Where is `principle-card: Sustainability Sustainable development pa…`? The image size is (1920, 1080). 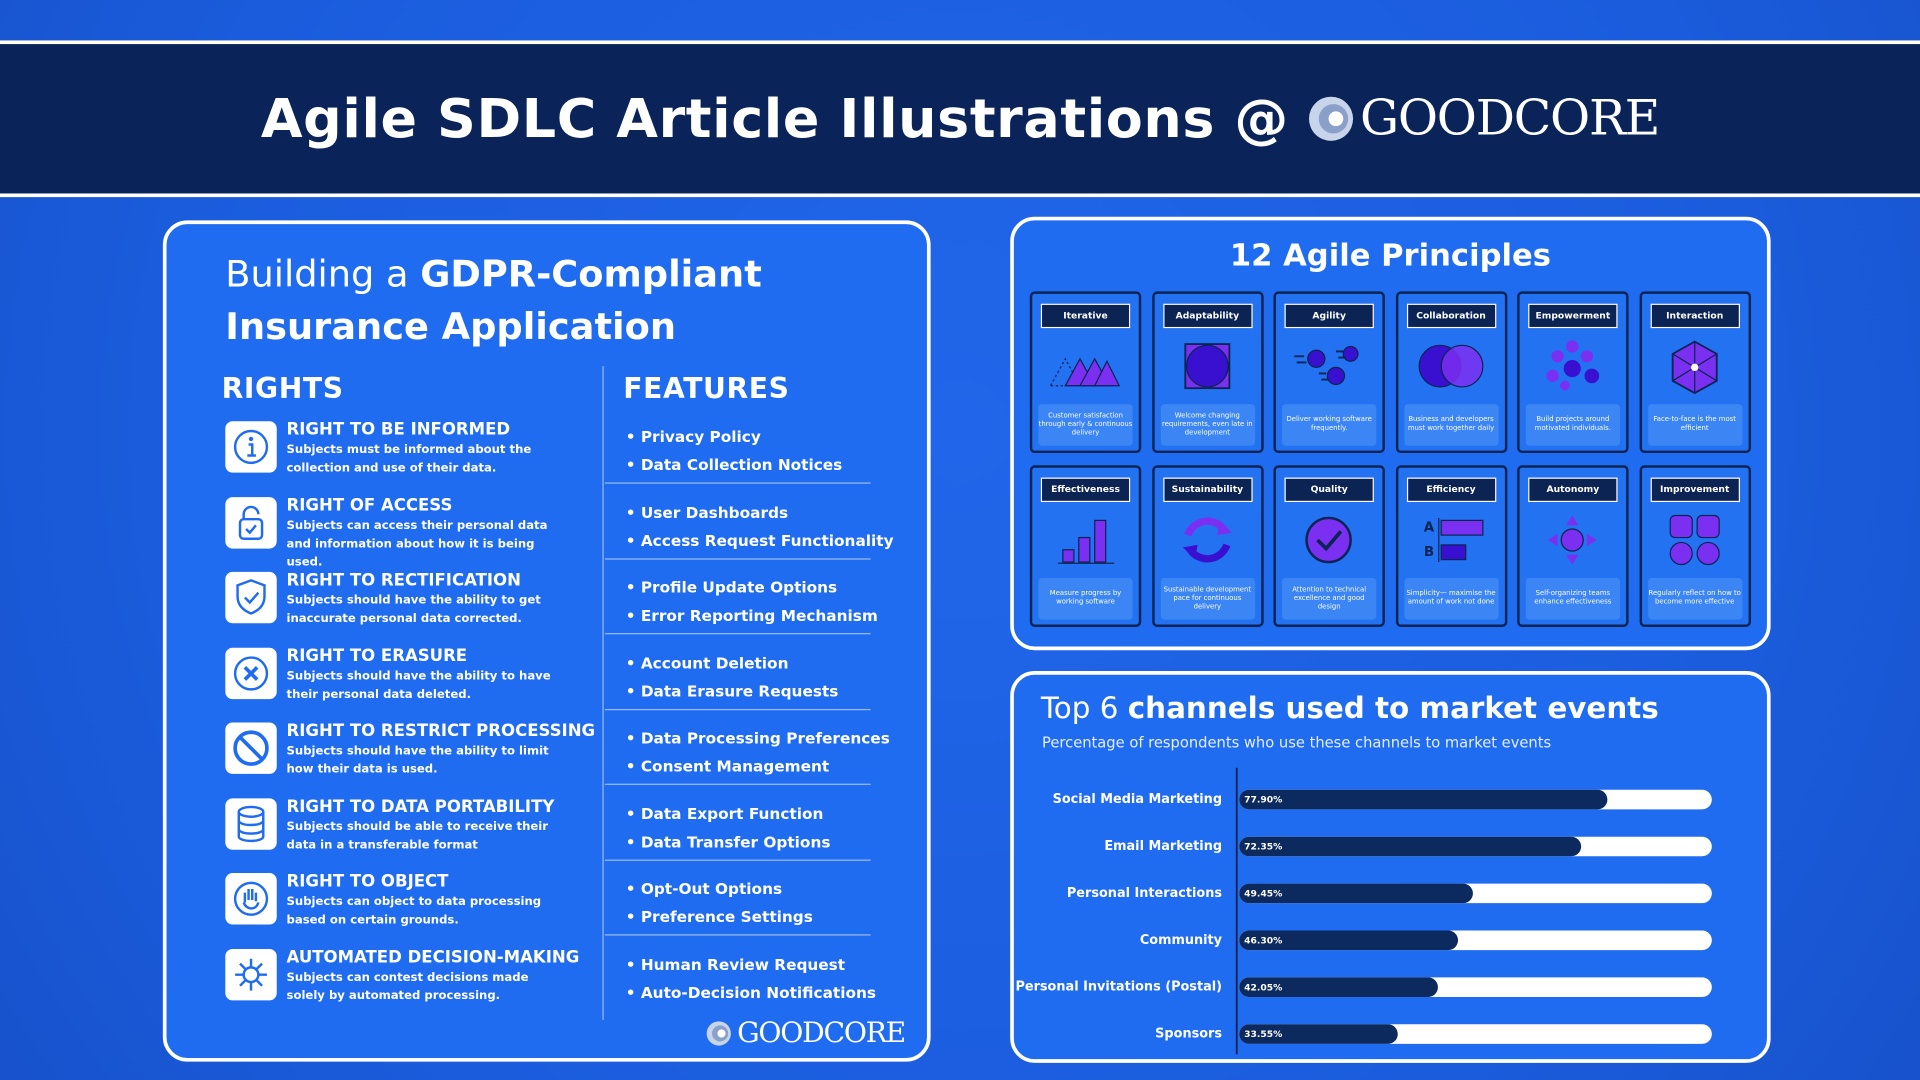 principle-card: Sustainability Sustainable development pa… is located at coordinates (1207, 546).